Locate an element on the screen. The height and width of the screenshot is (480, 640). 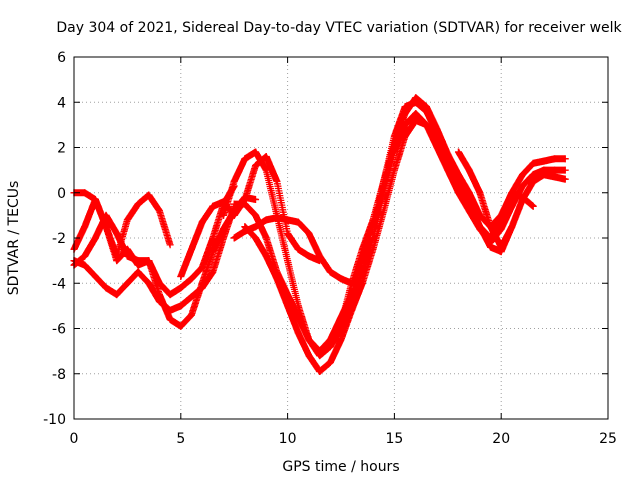
y-tick-label: -6 is located at coordinates (59, 330).